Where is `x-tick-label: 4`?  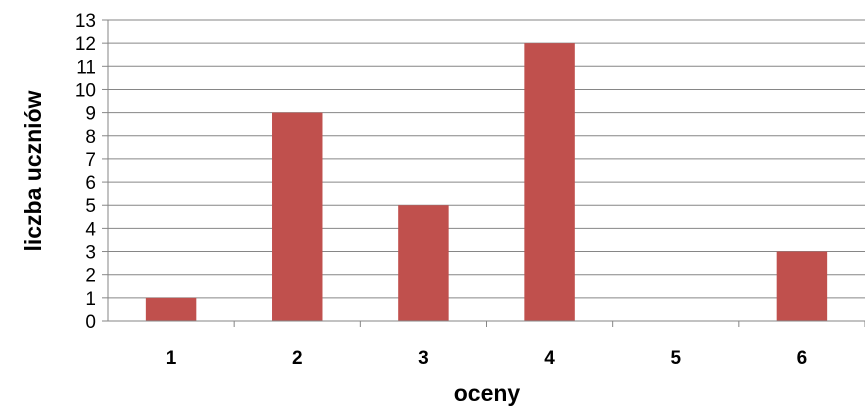
x-tick-label: 4 is located at coordinates (549, 358).